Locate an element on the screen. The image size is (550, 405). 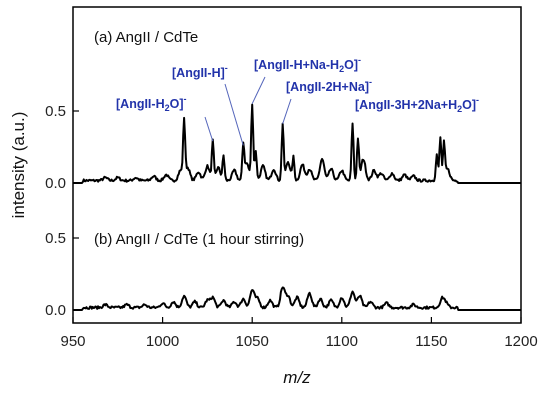
annotation-angii-h-na-h2o: [AngII-H+Na-H2O]- is located at coordinates (307, 64).